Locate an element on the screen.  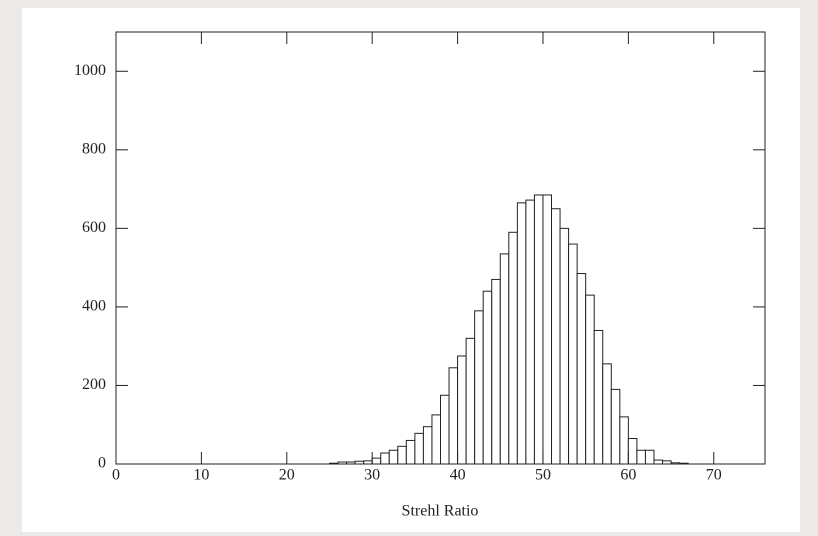
x-tick-label: 10 is located at coordinates (201, 475).